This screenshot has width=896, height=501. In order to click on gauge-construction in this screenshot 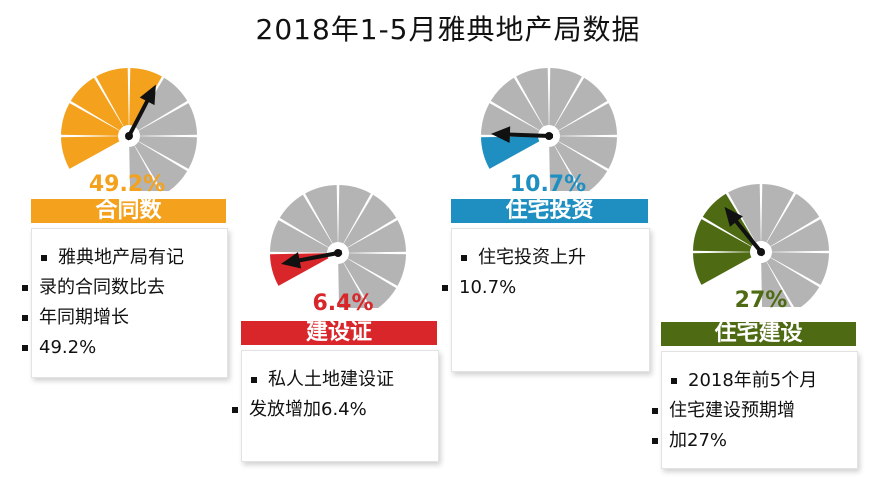, I will do `click(761, 245)`.